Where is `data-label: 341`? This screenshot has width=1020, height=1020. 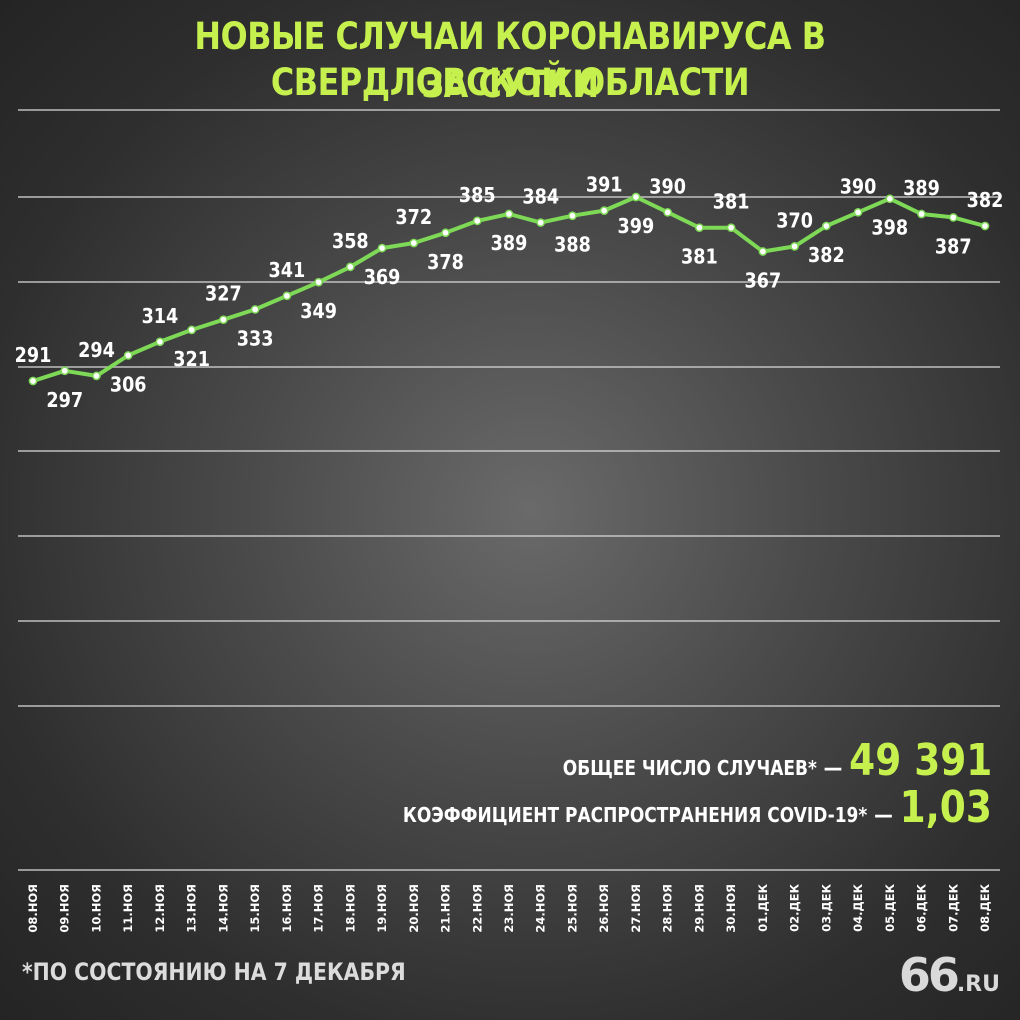
data-label: 341 is located at coordinates (287, 271).